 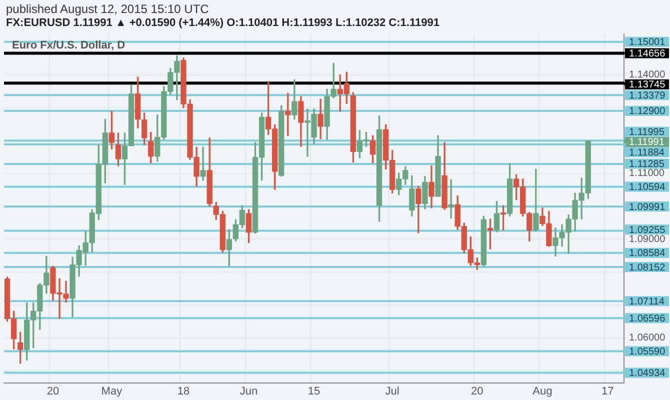 I want to click on ref-line-label: 1.11285, so click(x=647, y=164).